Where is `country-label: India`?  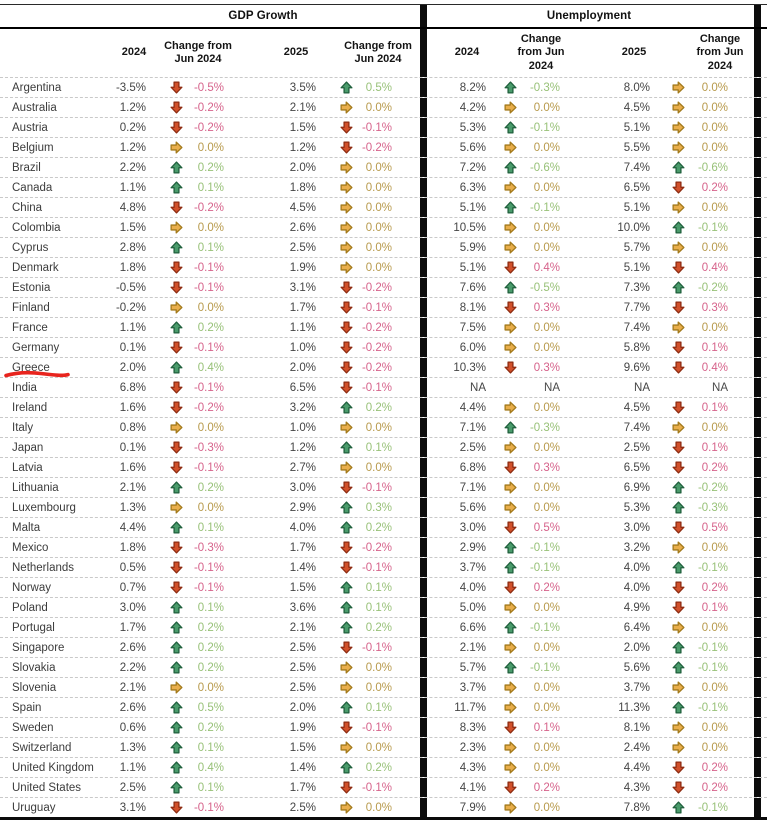 country-label: India is located at coordinates (24, 387).